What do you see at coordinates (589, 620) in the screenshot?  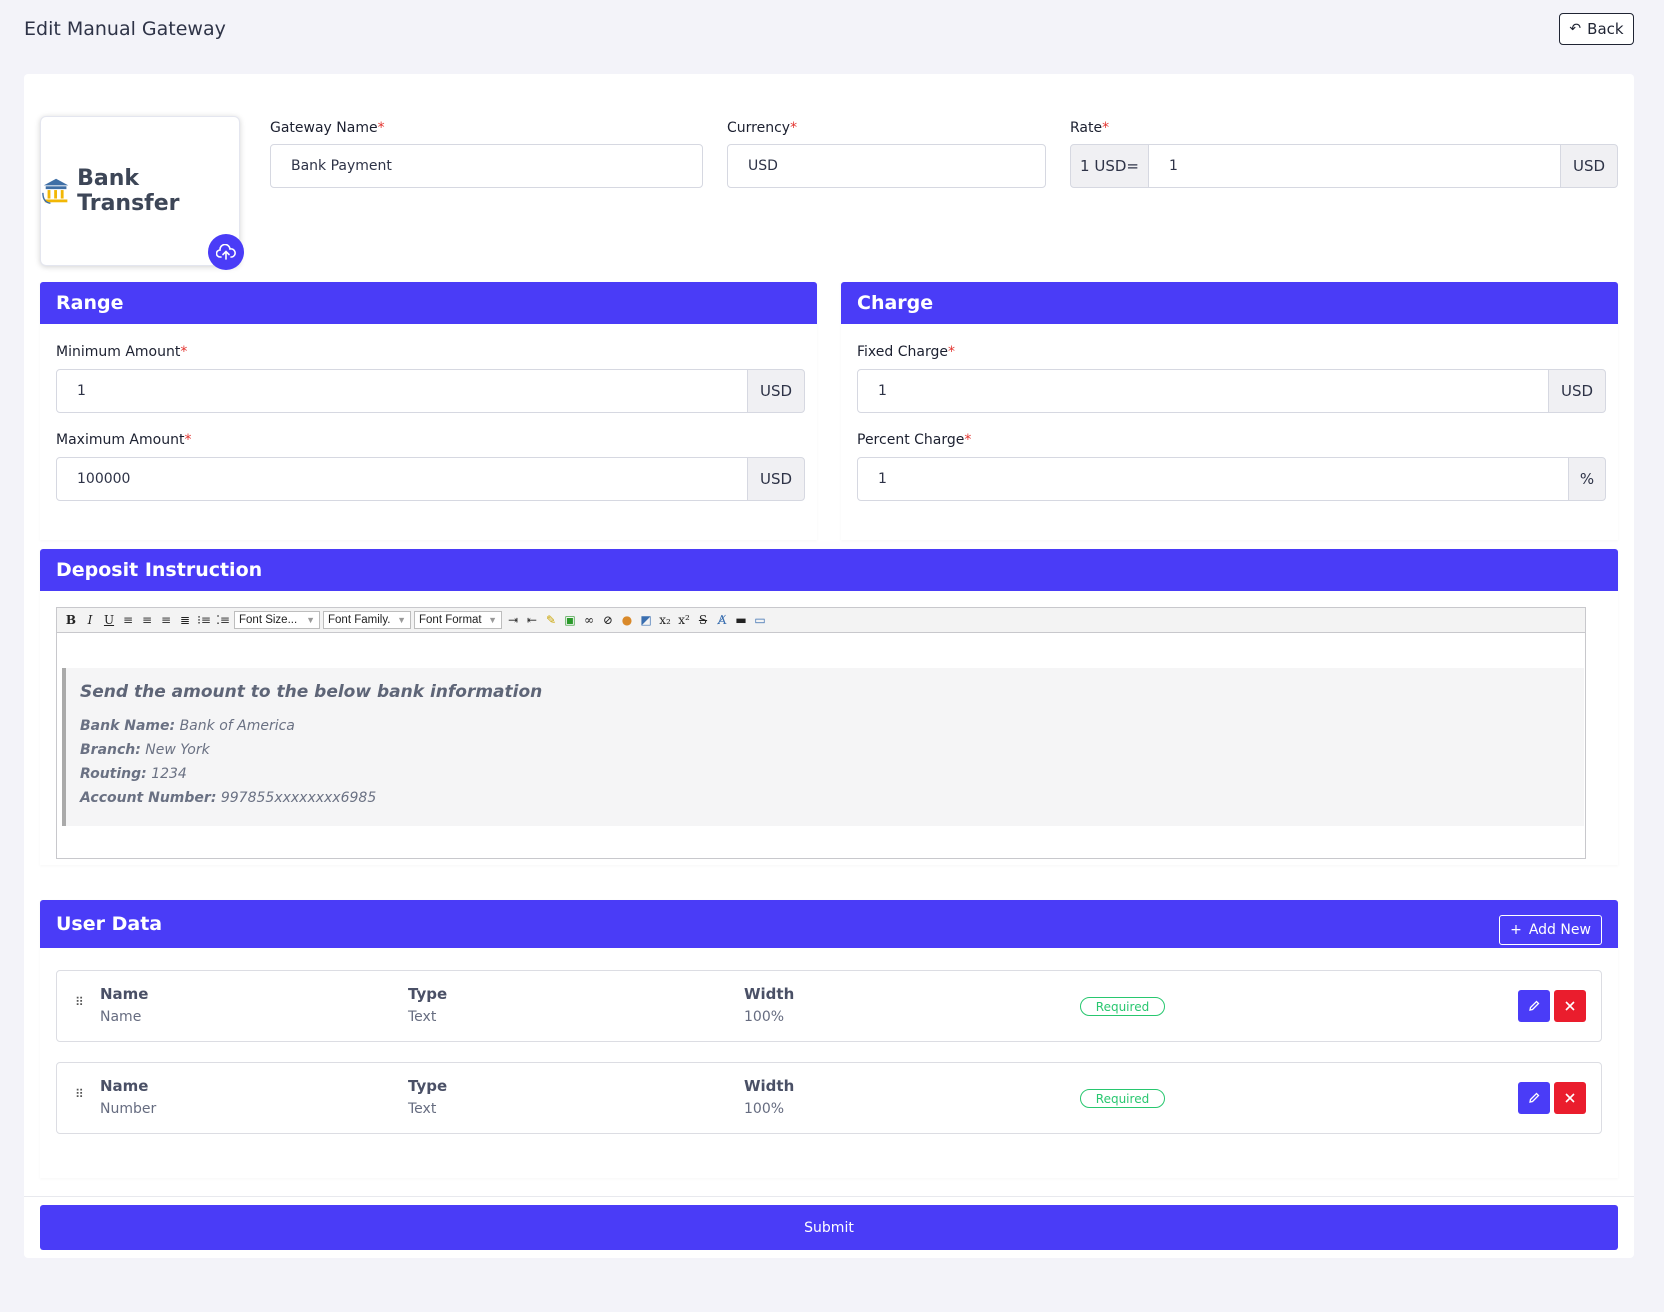 I see `link-icon: ∞` at bounding box center [589, 620].